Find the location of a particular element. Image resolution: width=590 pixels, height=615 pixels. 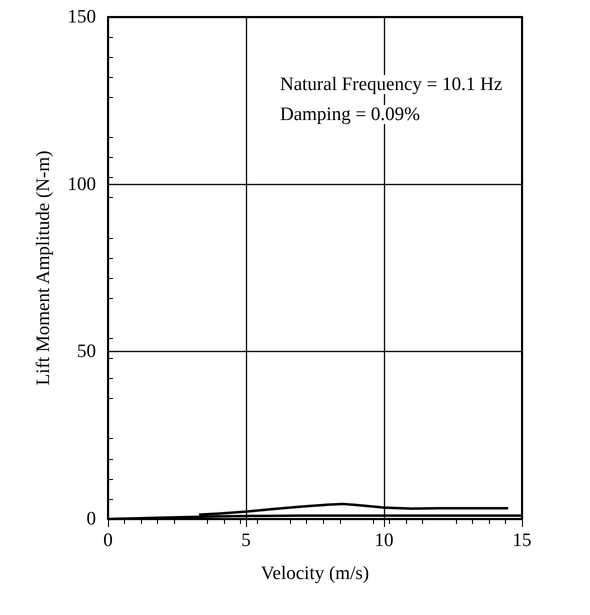

x-tick-label: 10 is located at coordinates (384, 540).